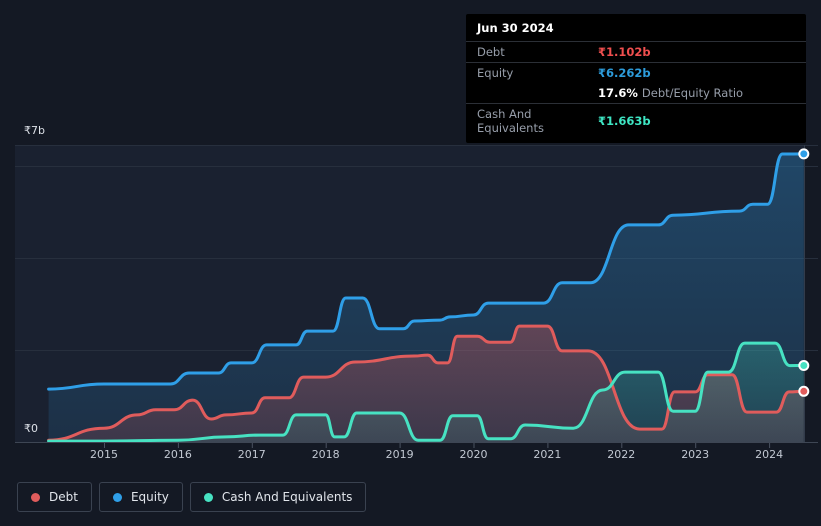 This screenshot has width=821, height=526. I want to click on legend-item-cash: Cash And Equivalents, so click(278, 497).